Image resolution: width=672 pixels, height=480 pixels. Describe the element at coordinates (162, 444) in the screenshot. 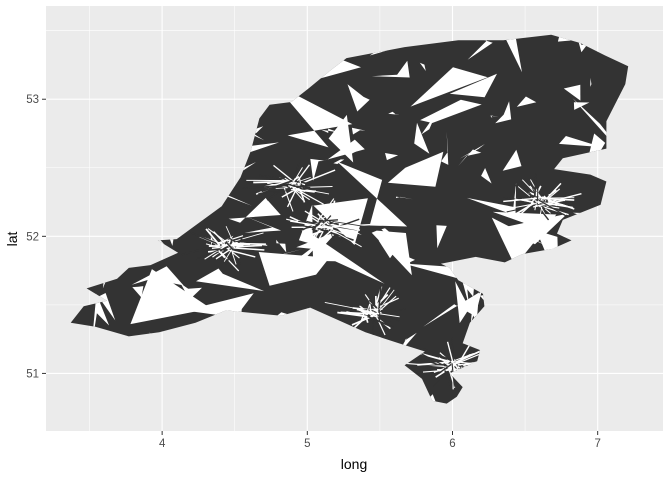

I see `x-tick-label: 4` at that location.